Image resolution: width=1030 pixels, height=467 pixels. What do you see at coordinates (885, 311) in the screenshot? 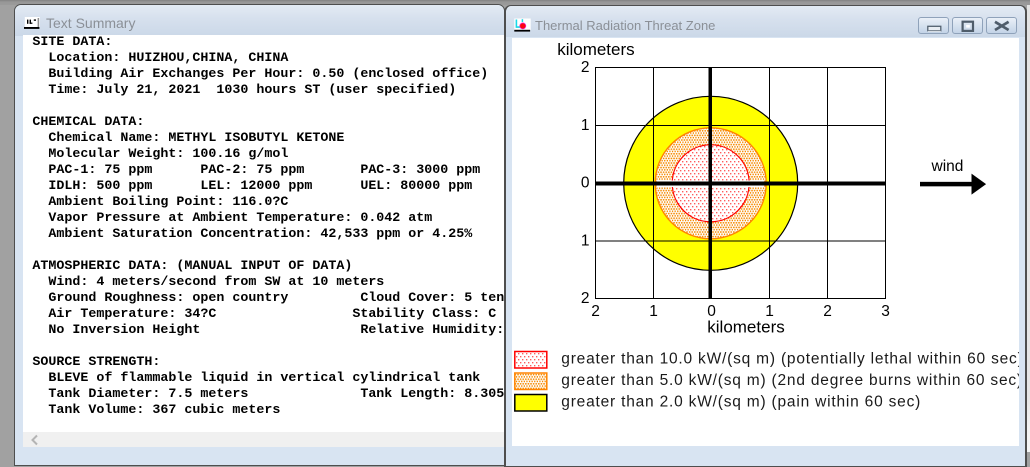
I see `svg-text: 3` at bounding box center [885, 311].